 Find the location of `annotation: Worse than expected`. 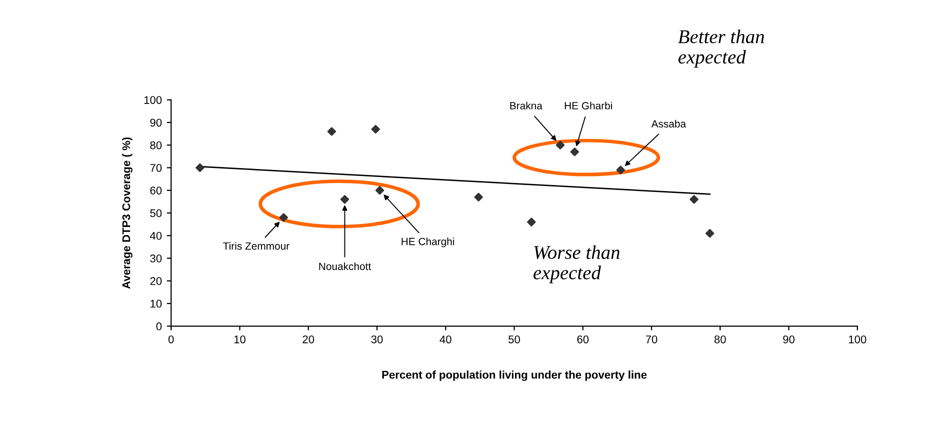

annotation: Worse than expected is located at coordinates (577, 264).